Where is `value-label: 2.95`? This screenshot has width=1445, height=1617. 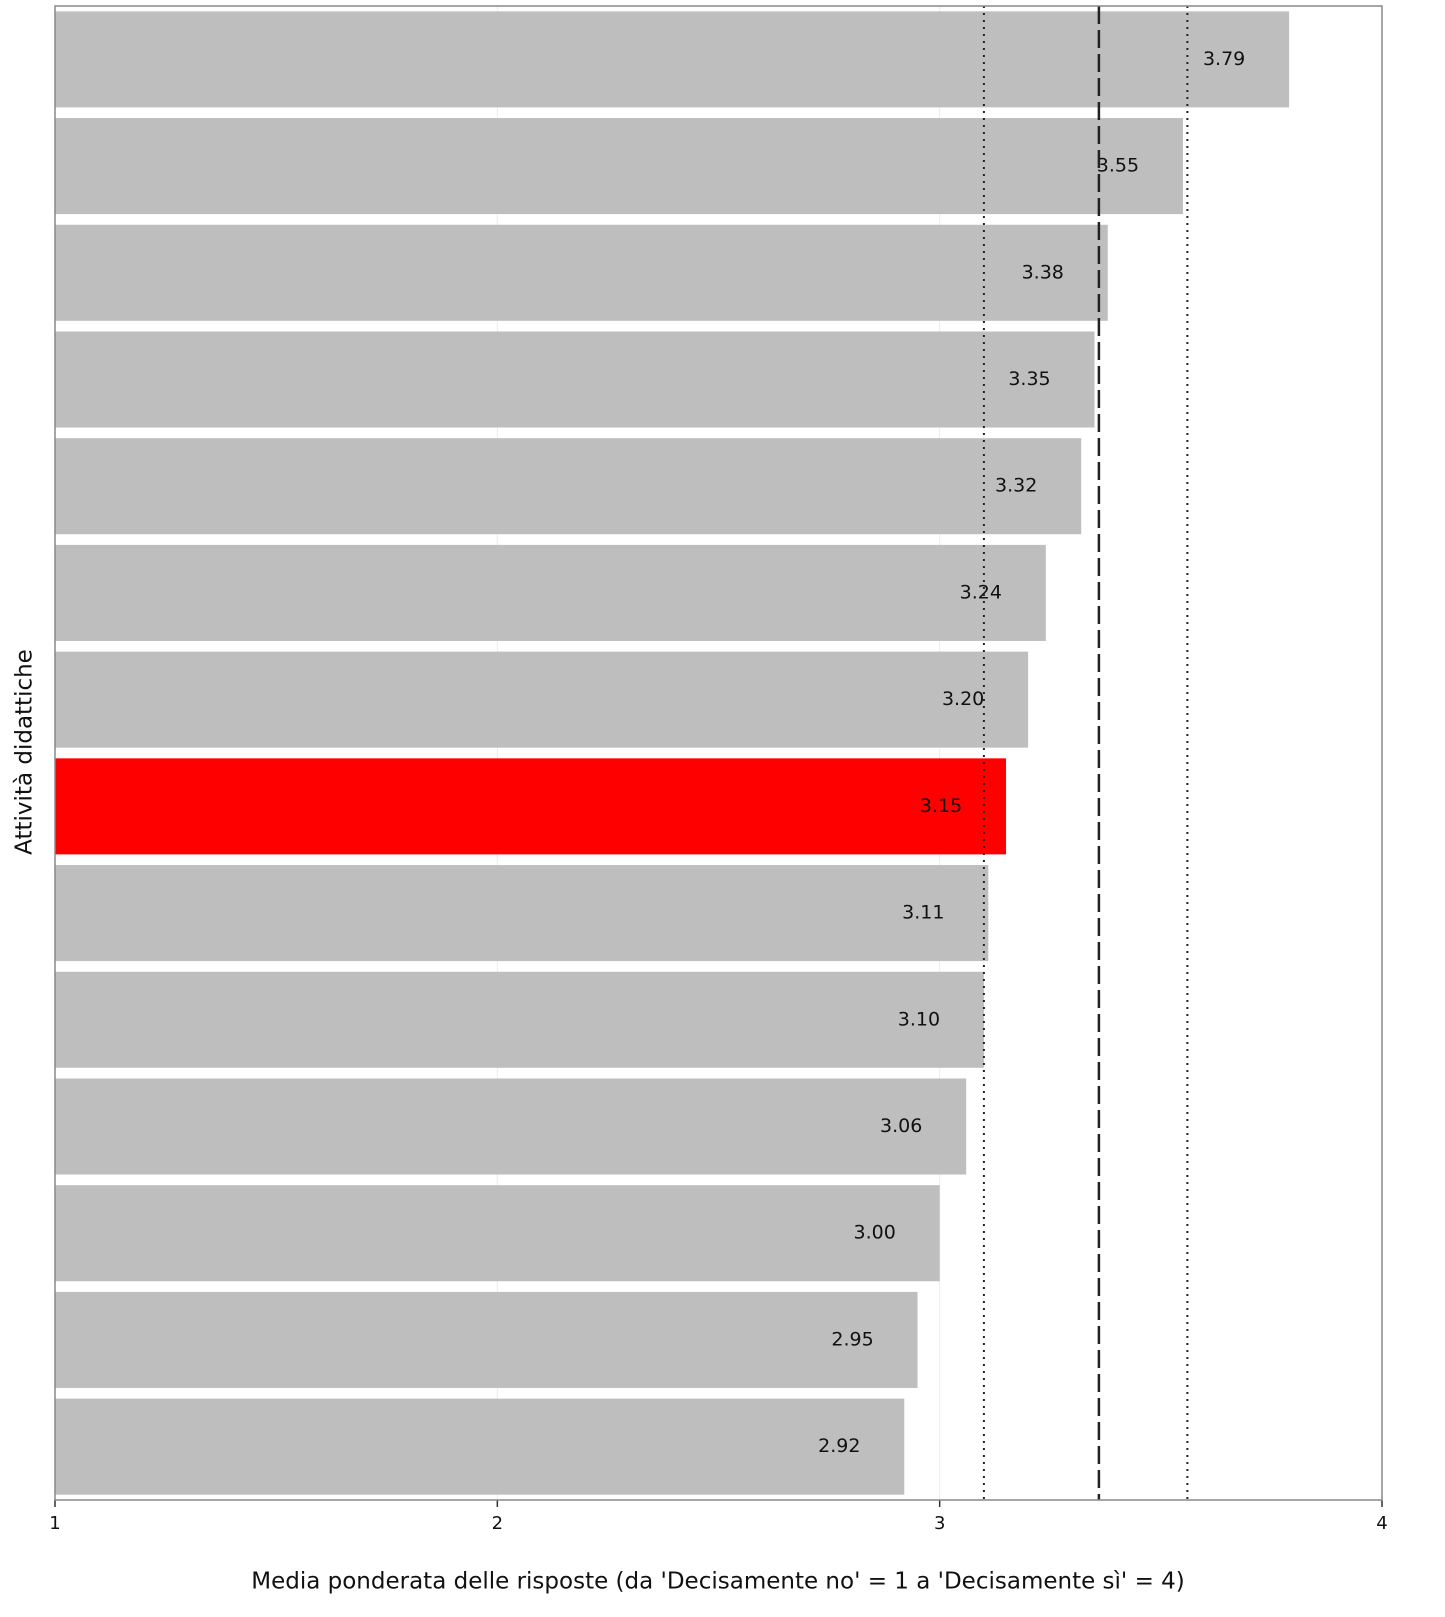
value-label: 2.95 is located at coordinates (852, 1339).